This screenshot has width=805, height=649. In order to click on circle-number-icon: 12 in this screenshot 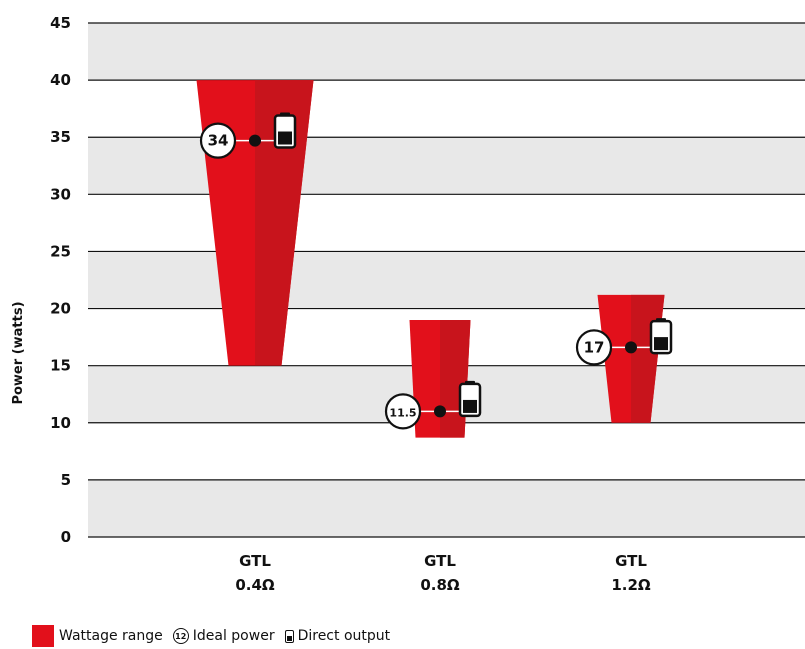, I will do `click(180, 636)`.